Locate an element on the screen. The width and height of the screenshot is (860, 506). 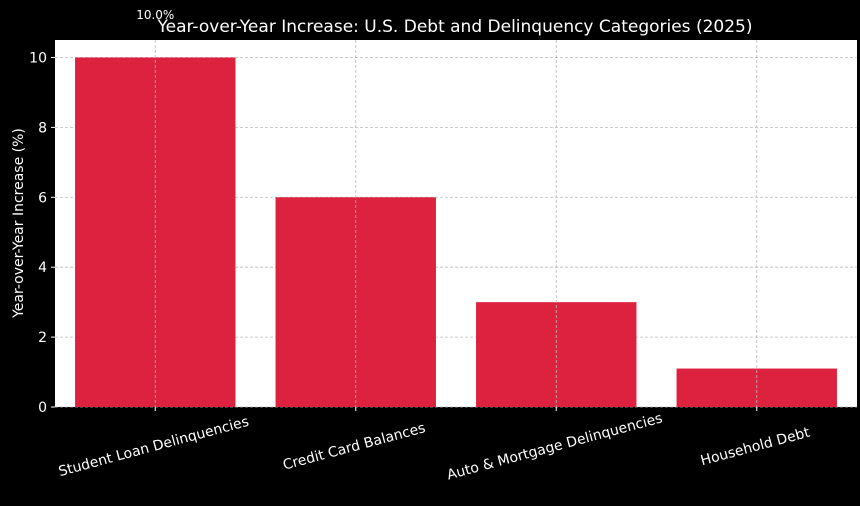
x-tick-label: Household Debt is located at coordinates (755, 447).